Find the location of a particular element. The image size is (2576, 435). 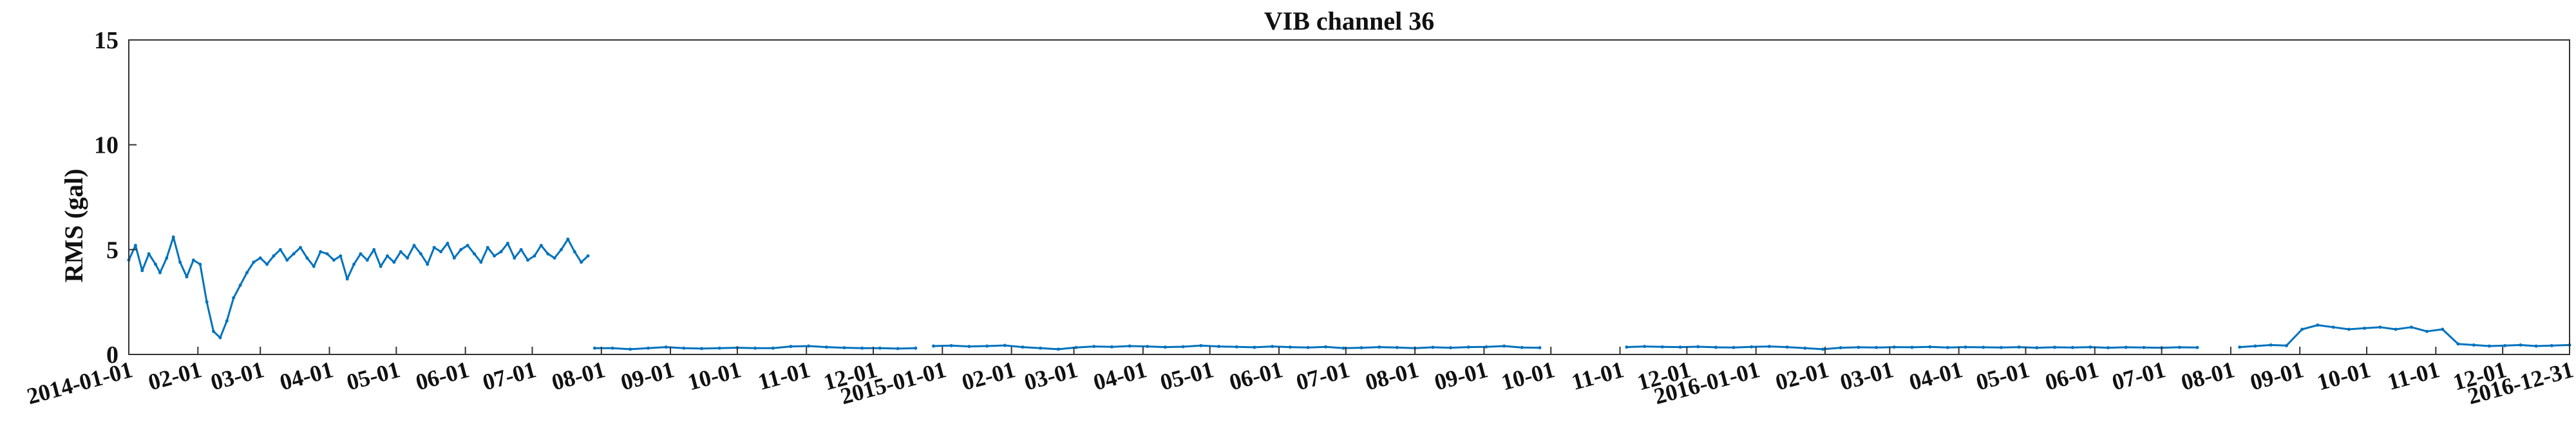

y-axis: 0 5 10 15 is located at coordinates (116, 198).